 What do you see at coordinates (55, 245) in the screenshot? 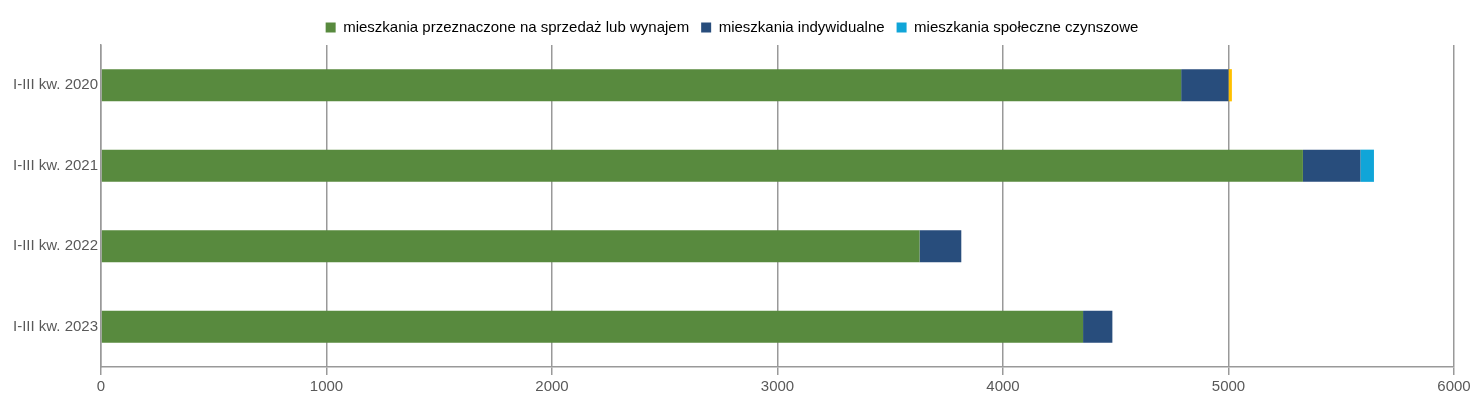
I see `y-tick-label: I-III kw. 2022` at bounding box center [55, 245].